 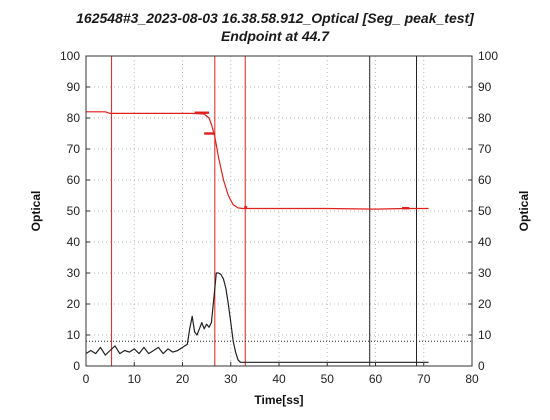 What do you see at coordinates (74, 304) in the screenshot?
I see `y-left-tick-label: 20` at bounding box center [74, 304].